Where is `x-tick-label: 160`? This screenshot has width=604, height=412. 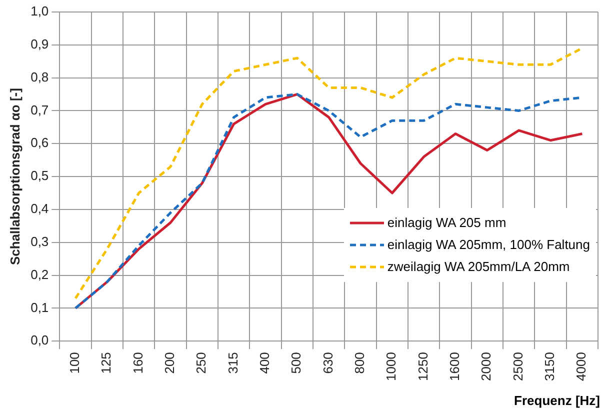
x-tick-label: 160 is located at coordinates (138, 363).